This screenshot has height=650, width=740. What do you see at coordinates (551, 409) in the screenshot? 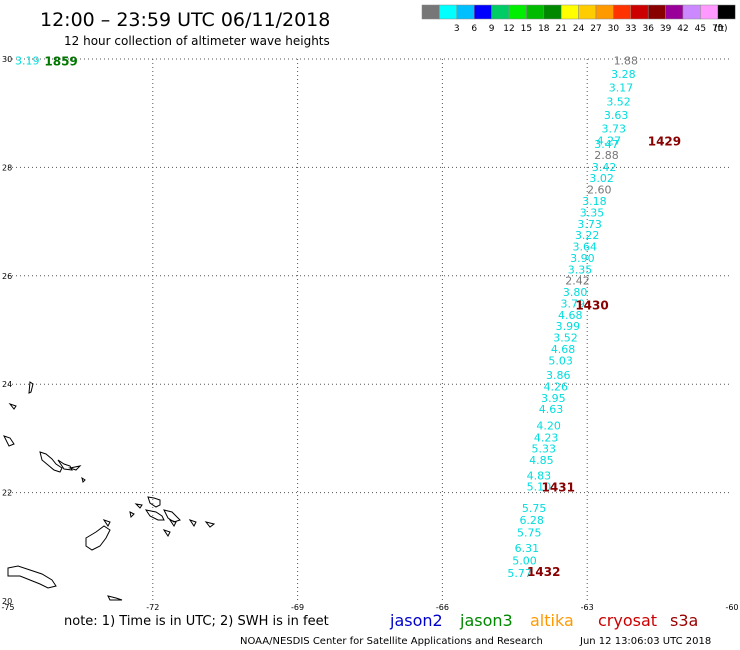
I see `swh-value: 4.63` at bounding box center [551, 409].